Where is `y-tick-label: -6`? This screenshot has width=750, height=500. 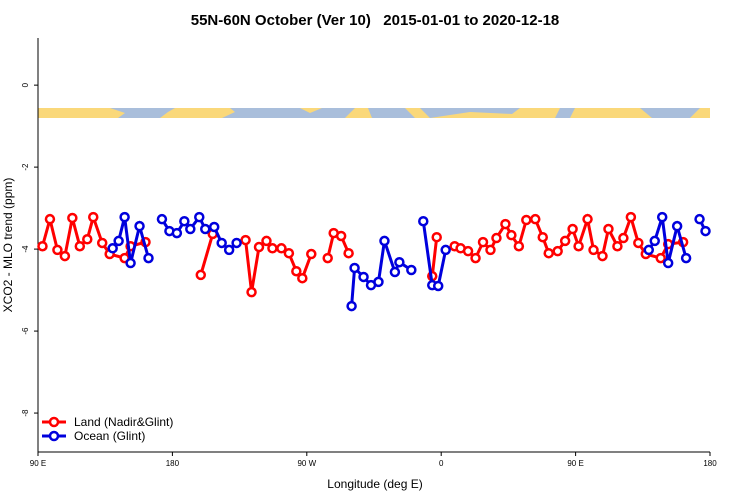
y-tick-label: -6 is located at coordinates (25, 331).